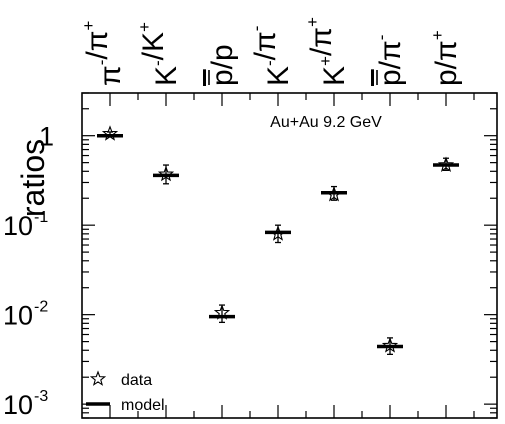 The height and width of the screenshot is (424, 505). What do you see at coordinates (153, 42) in the screenshot?
I see `category-denominator: K` at bounding box center [153, 42].